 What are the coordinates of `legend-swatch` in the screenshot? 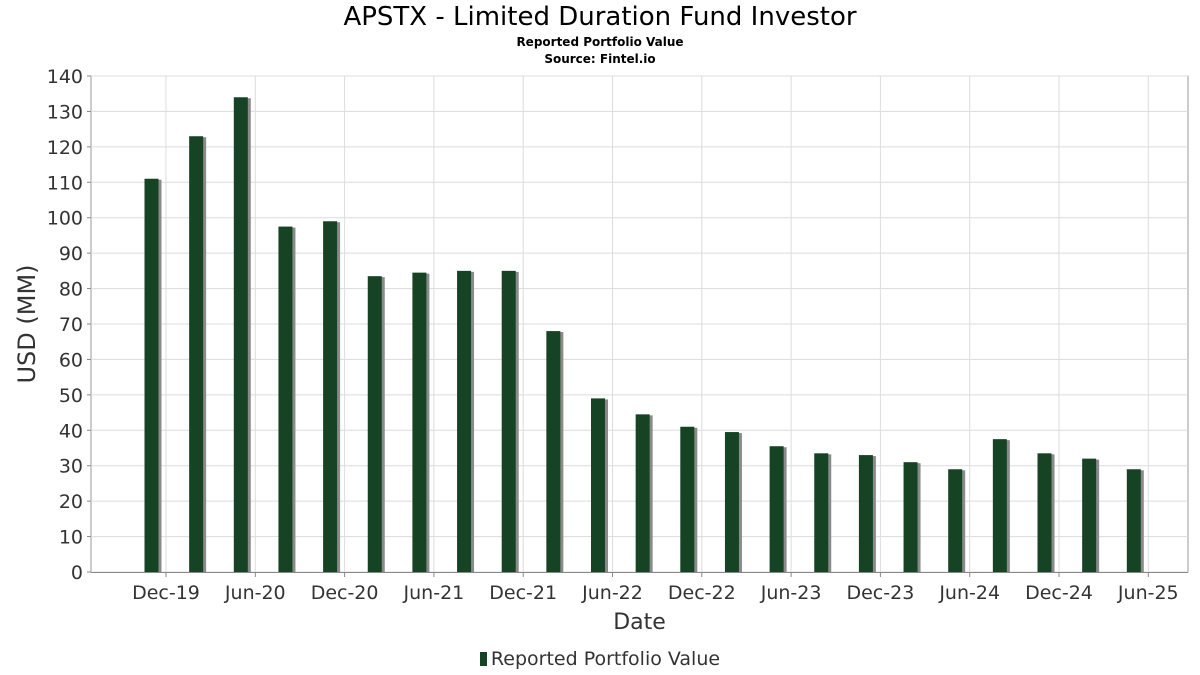 It's located at (483, 659).